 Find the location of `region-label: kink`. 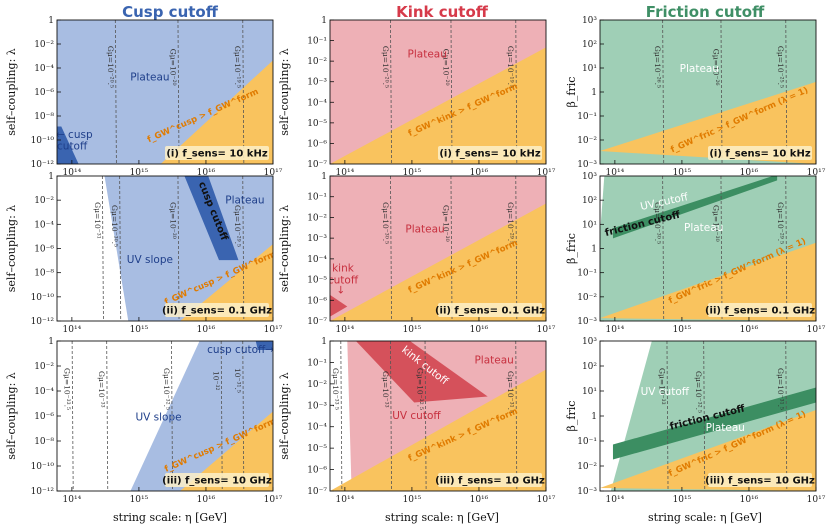

region-label: kink is located at coordinates (343, 269).